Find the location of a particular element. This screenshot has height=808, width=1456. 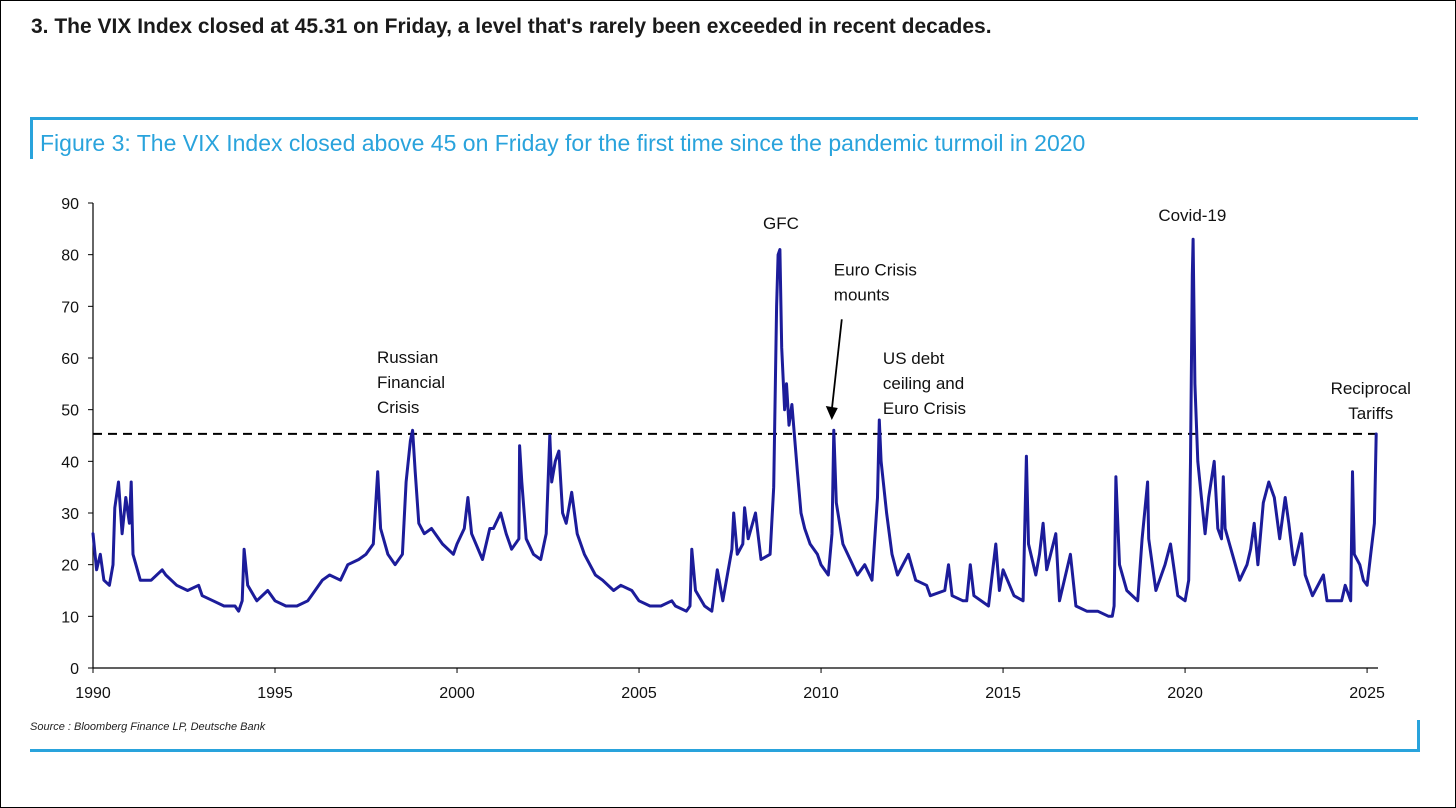

y-tick-label: 80 is located at coordinates (70, 256).